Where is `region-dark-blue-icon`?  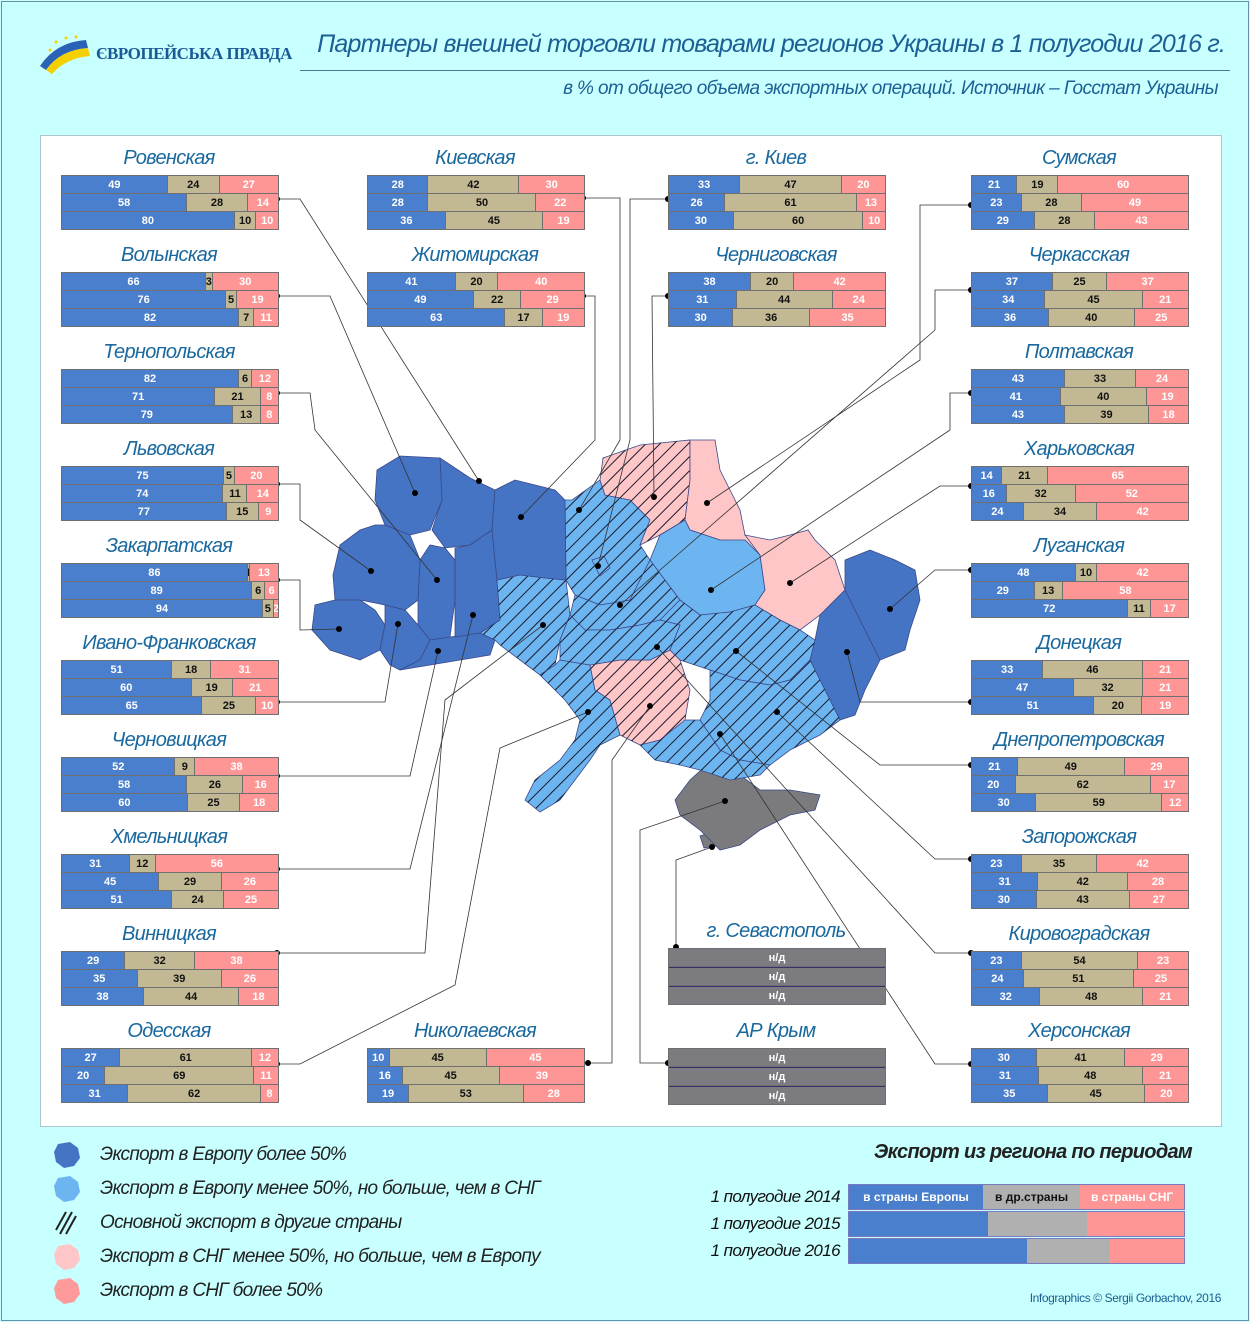 region-dark-blue-icon is located at coordinates (67, 1155).